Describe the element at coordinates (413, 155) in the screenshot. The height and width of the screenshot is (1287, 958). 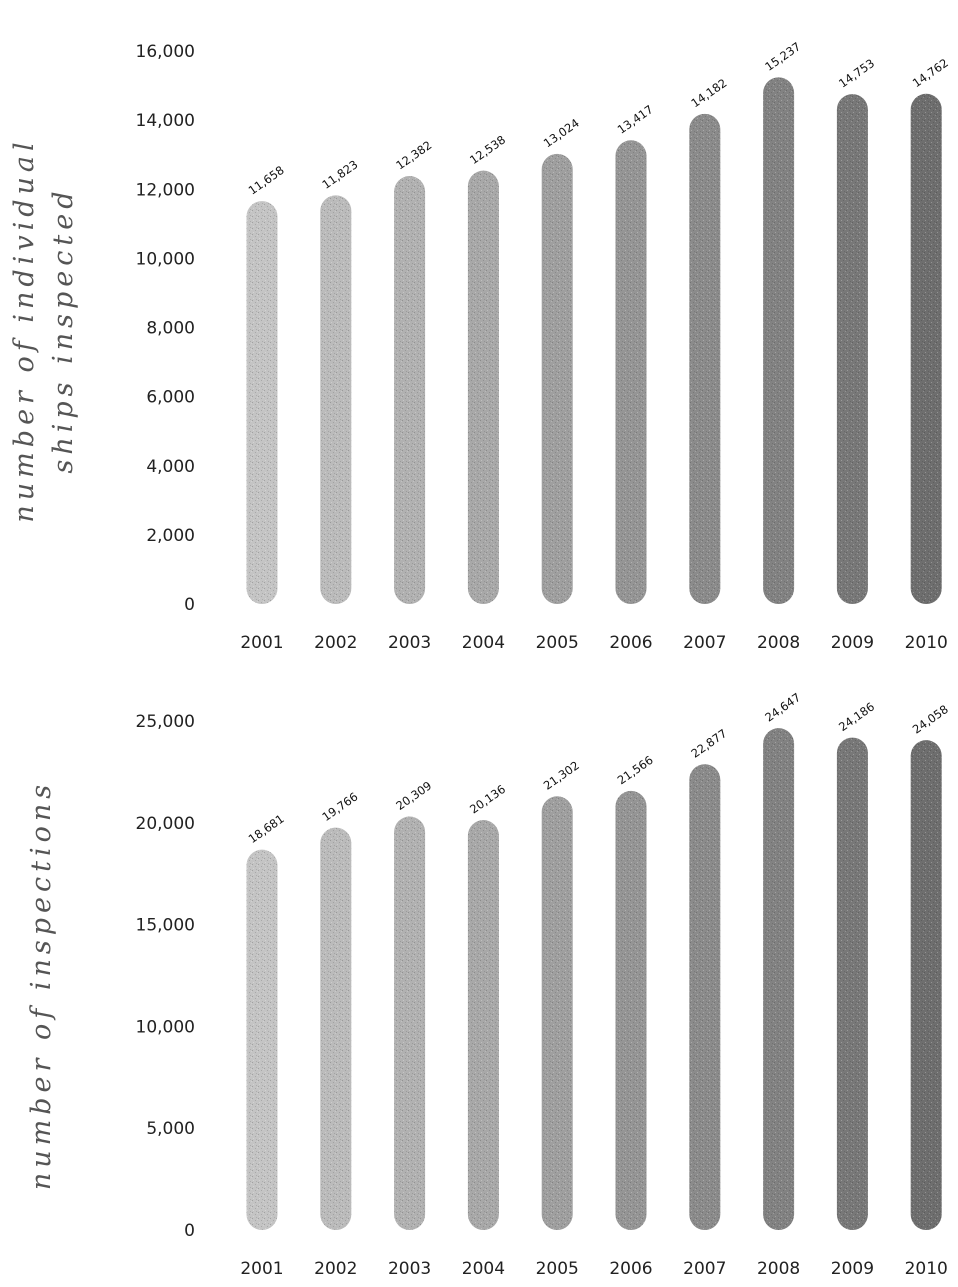
I see `data-label: 12,382` at that location.